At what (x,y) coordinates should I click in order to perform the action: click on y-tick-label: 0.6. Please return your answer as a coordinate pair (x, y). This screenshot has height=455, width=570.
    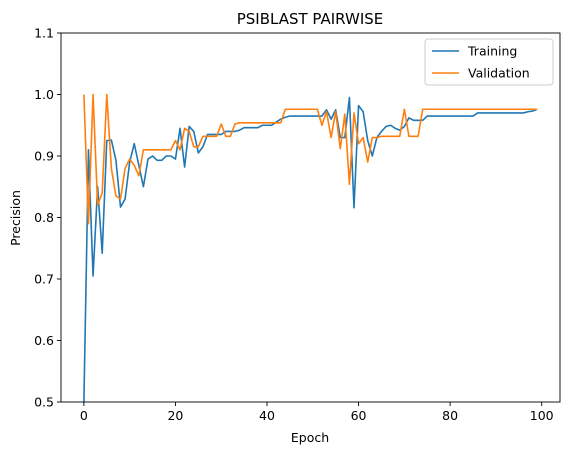
    Looking at the image, I should click on (44, 340).